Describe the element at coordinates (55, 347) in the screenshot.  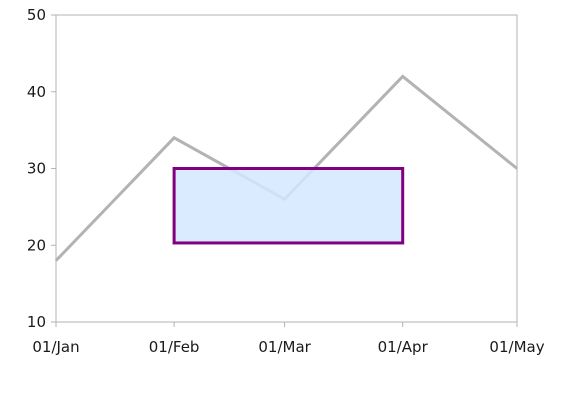
I see `x-tick-label: 01/Jan` at that location.